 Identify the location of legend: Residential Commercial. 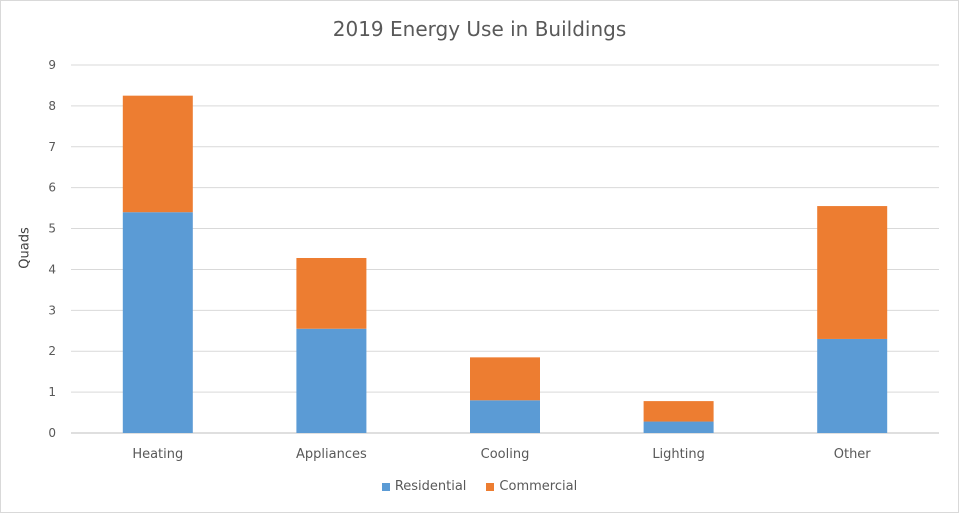
(479, 486).